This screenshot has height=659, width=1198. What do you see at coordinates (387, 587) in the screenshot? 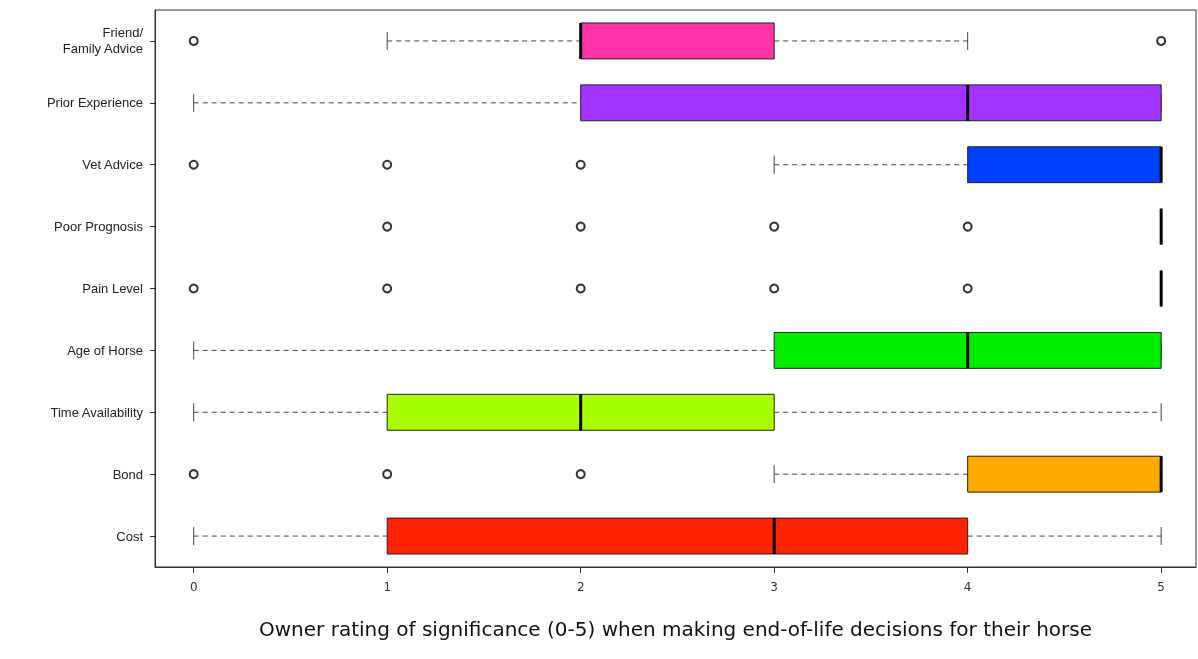
I see `x-tick-label: 1` at bounding box center [387, 587].